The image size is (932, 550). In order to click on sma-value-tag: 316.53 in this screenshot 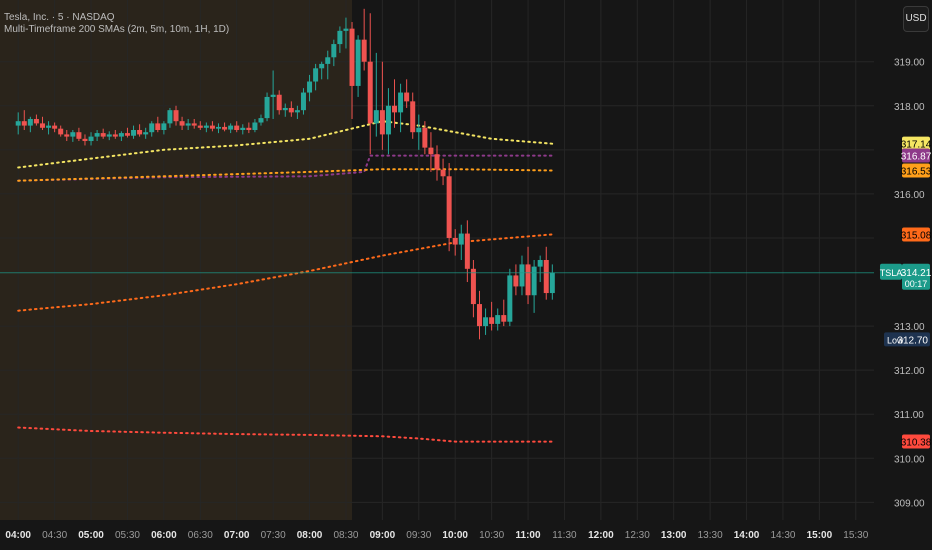, I will do `click(916, 170)`.